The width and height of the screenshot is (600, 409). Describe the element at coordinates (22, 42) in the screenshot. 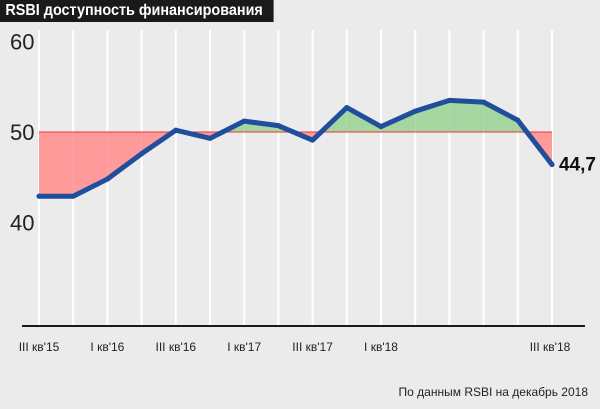

I see `y-tick-label: 60` at that location.